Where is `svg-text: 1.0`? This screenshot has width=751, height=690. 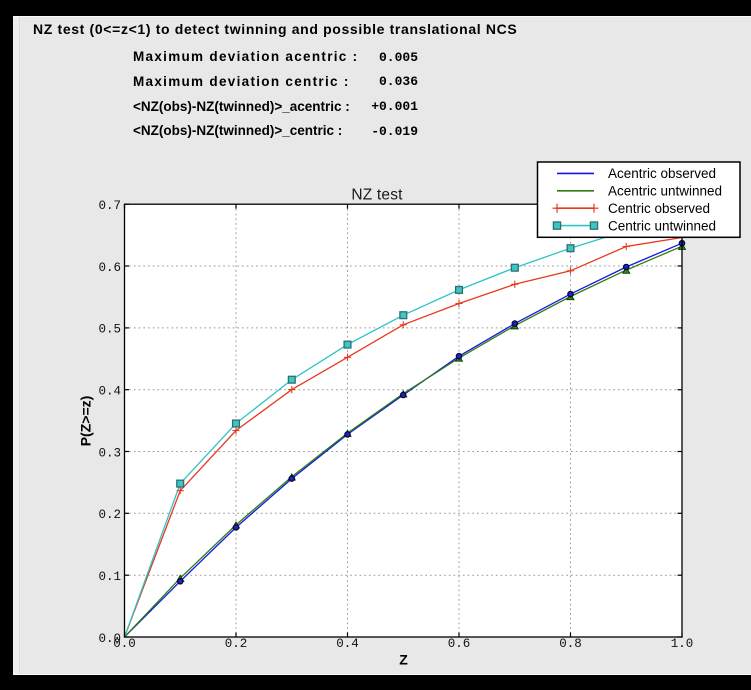
svg-text: 1.0 is located at coordinates (682, 644).